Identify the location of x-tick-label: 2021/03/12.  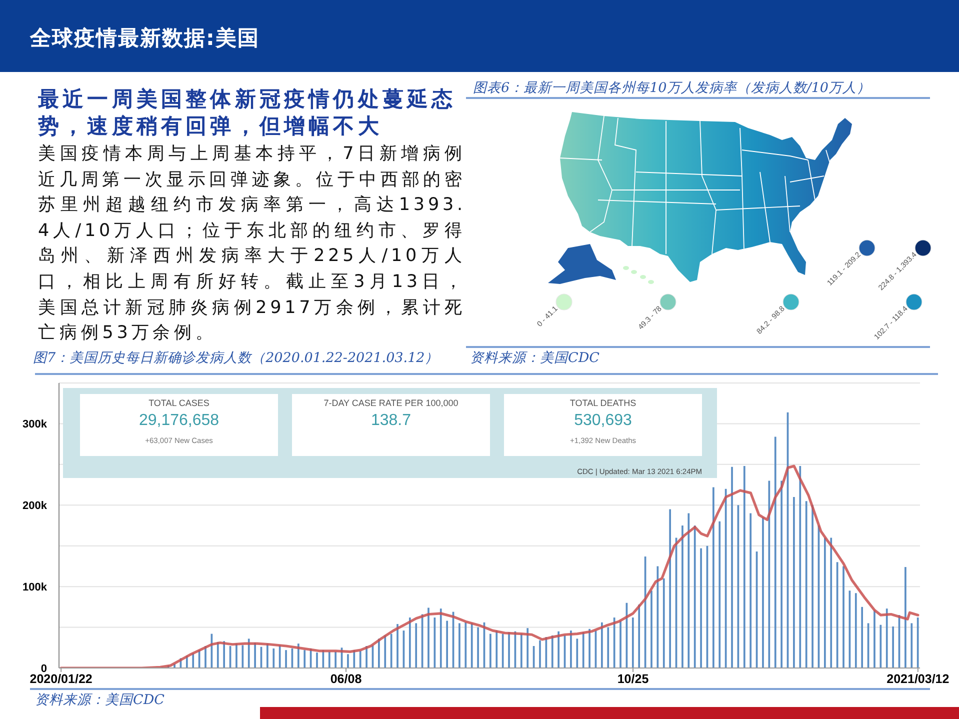
(918, 679).